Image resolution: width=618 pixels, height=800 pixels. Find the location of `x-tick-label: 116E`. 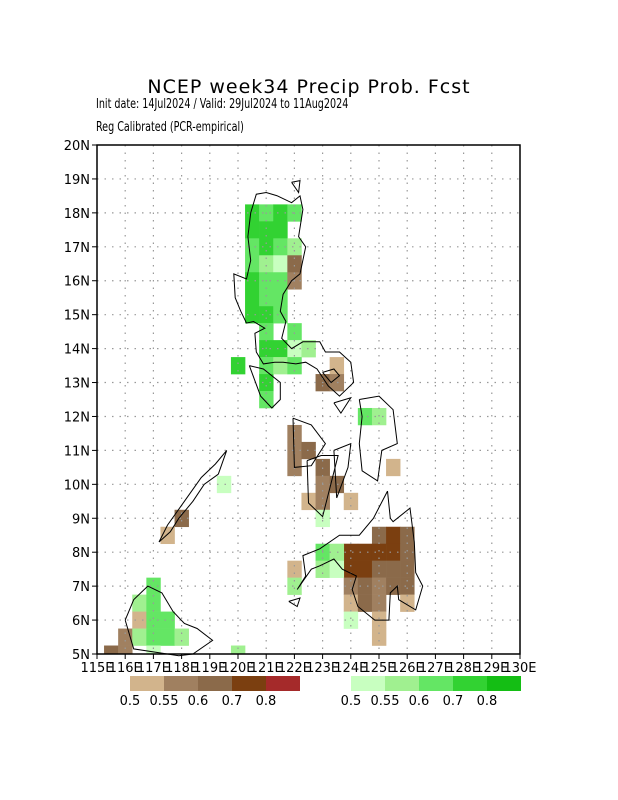

x-tick-label: 116E is located at coordinates (125, 668).